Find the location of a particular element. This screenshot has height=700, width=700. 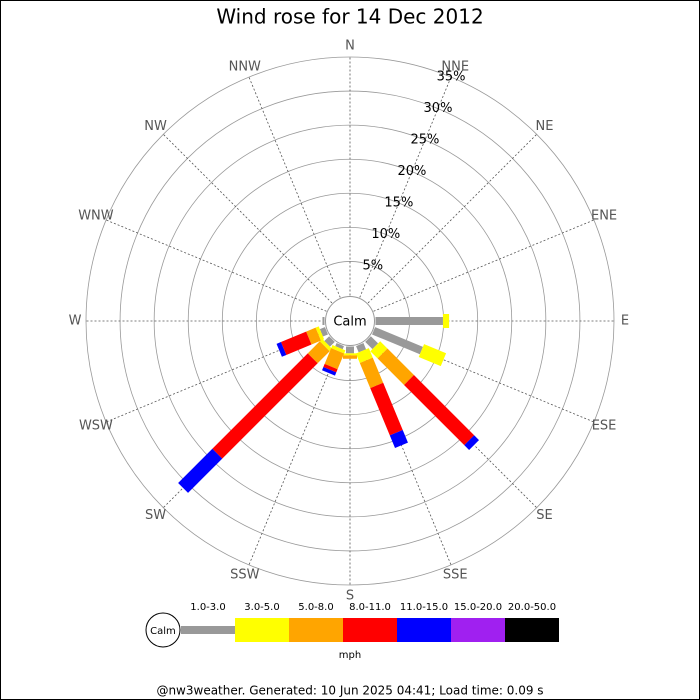

legend-label: 5.0-8.0 is located at coordinates (315, 607).